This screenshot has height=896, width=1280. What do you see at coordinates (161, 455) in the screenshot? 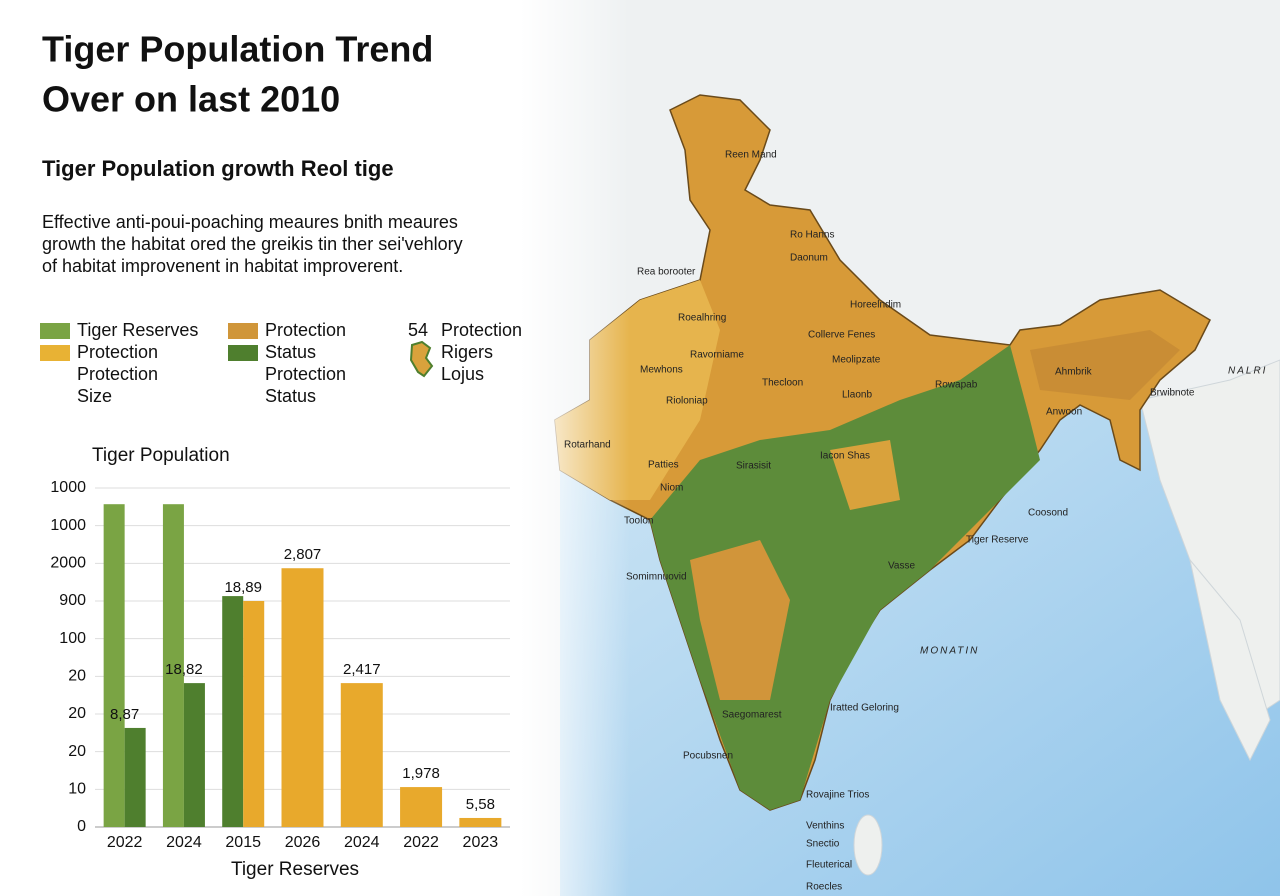
I see `chart-title: Tiger Population` at bounding box center [161, 455].